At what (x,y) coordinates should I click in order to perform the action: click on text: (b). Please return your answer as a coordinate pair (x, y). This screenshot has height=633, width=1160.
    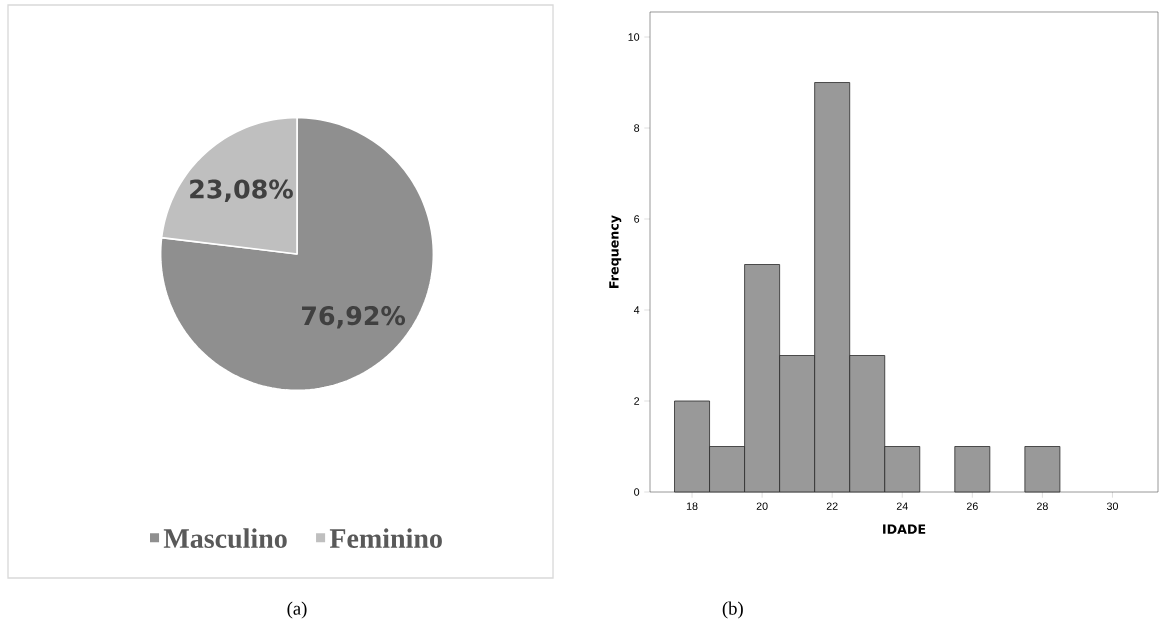
    Looking at the image, I should click on (732, 610).